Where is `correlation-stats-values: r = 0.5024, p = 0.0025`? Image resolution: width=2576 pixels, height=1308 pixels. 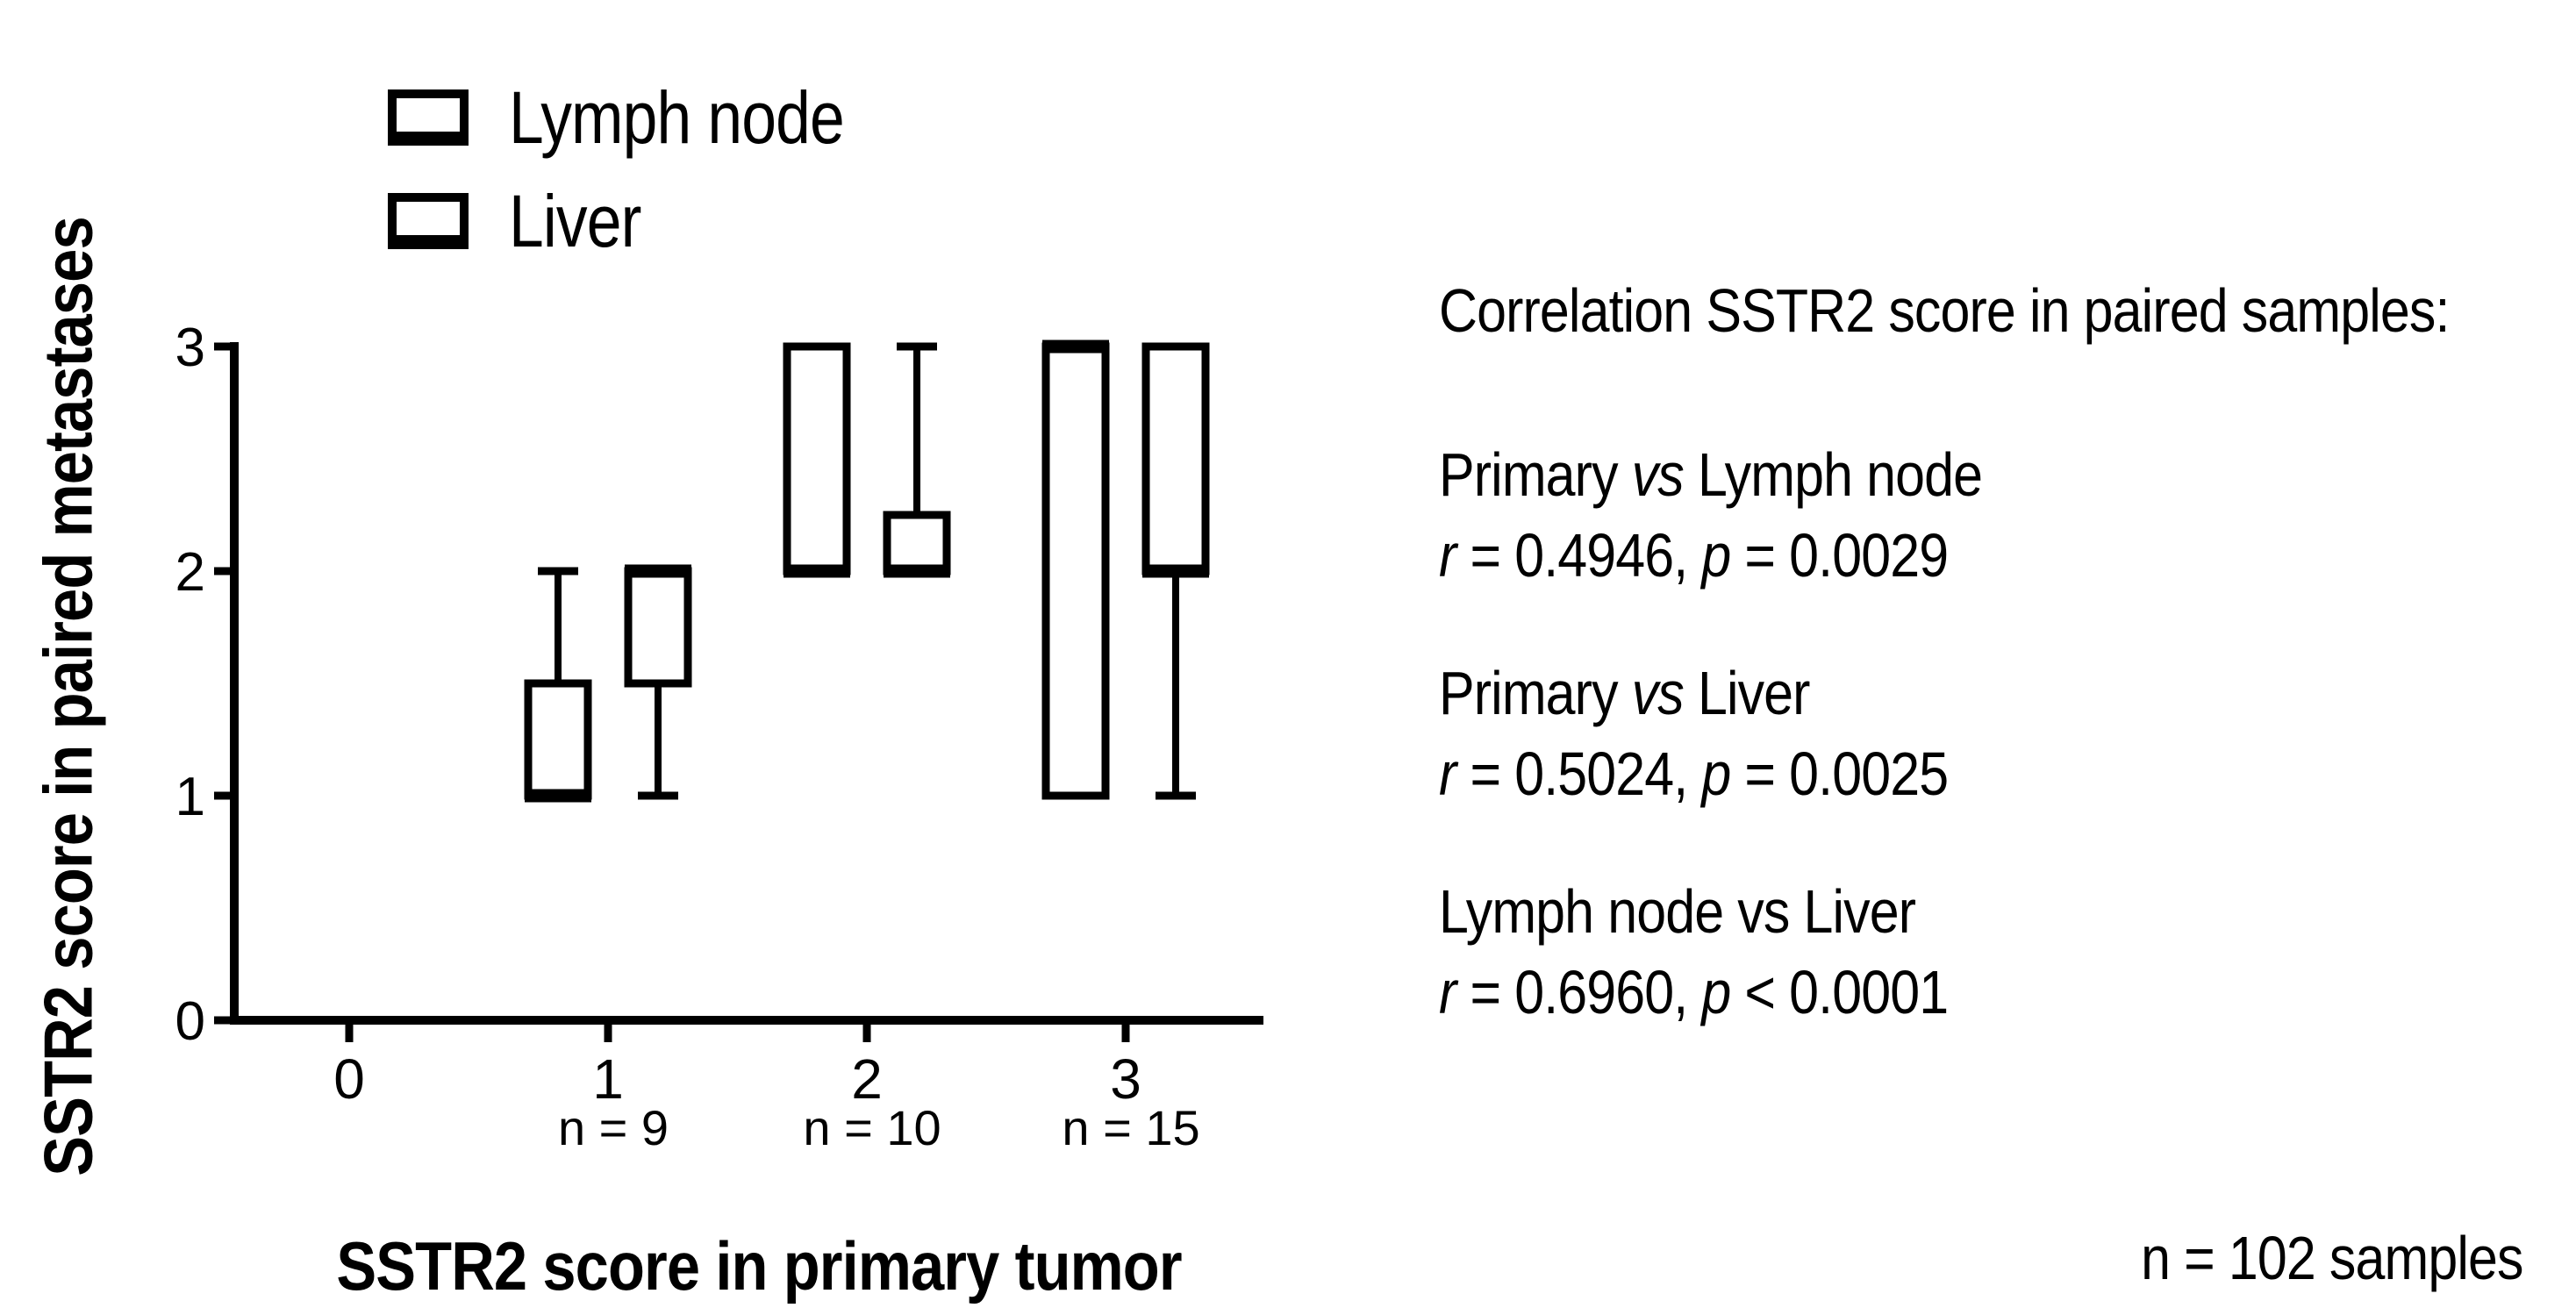 correlation-stats-values: r = 0.5024, p = 0.0025 is located at coordinates (1920, 773).